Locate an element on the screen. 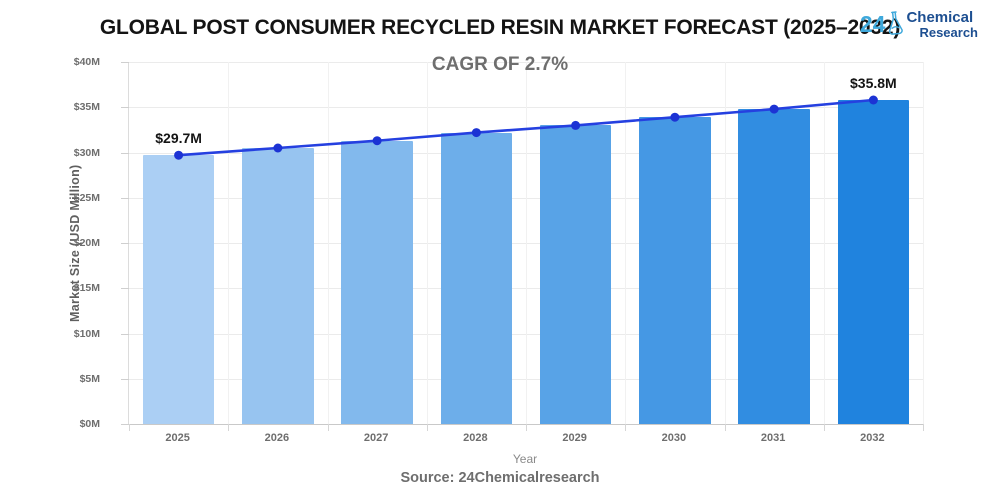  bar-2032 is located at coordinates (873, 262).